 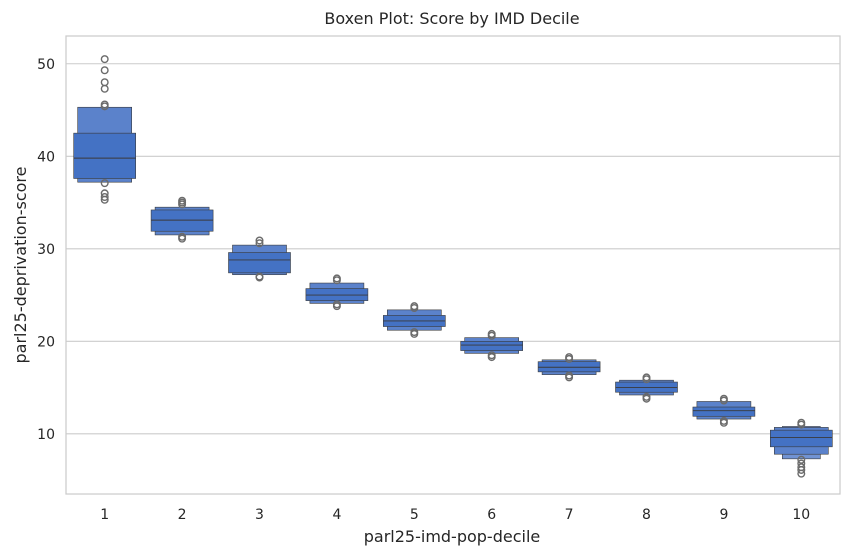 I want to click on chart-title: Boxen Plot: Score by IMD Decile, so click(x=451, y=18).